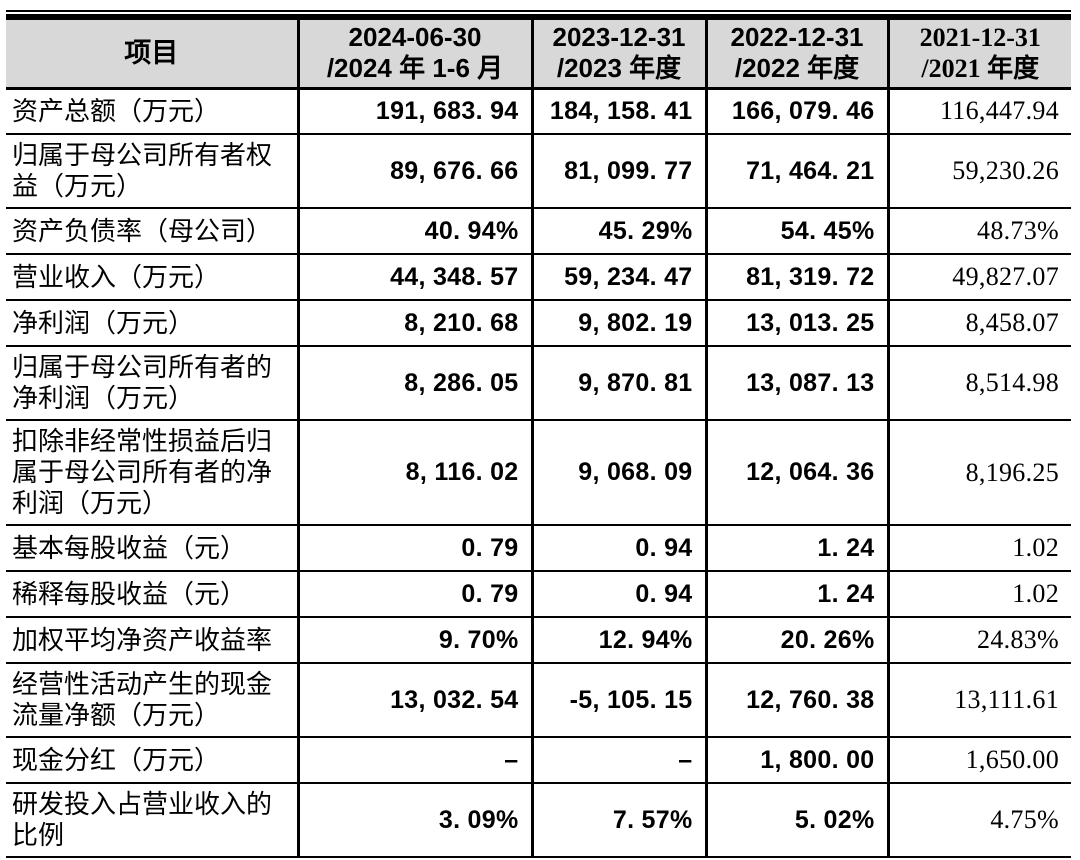 This screenshot has height=860, width=1080. I want to click on value-cell: 13, 013. 25, so click(796, 323).